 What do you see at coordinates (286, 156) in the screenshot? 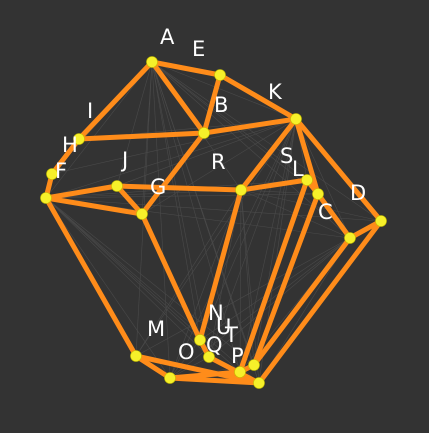
I see `label-S: S` at bounding box center [286, 156].